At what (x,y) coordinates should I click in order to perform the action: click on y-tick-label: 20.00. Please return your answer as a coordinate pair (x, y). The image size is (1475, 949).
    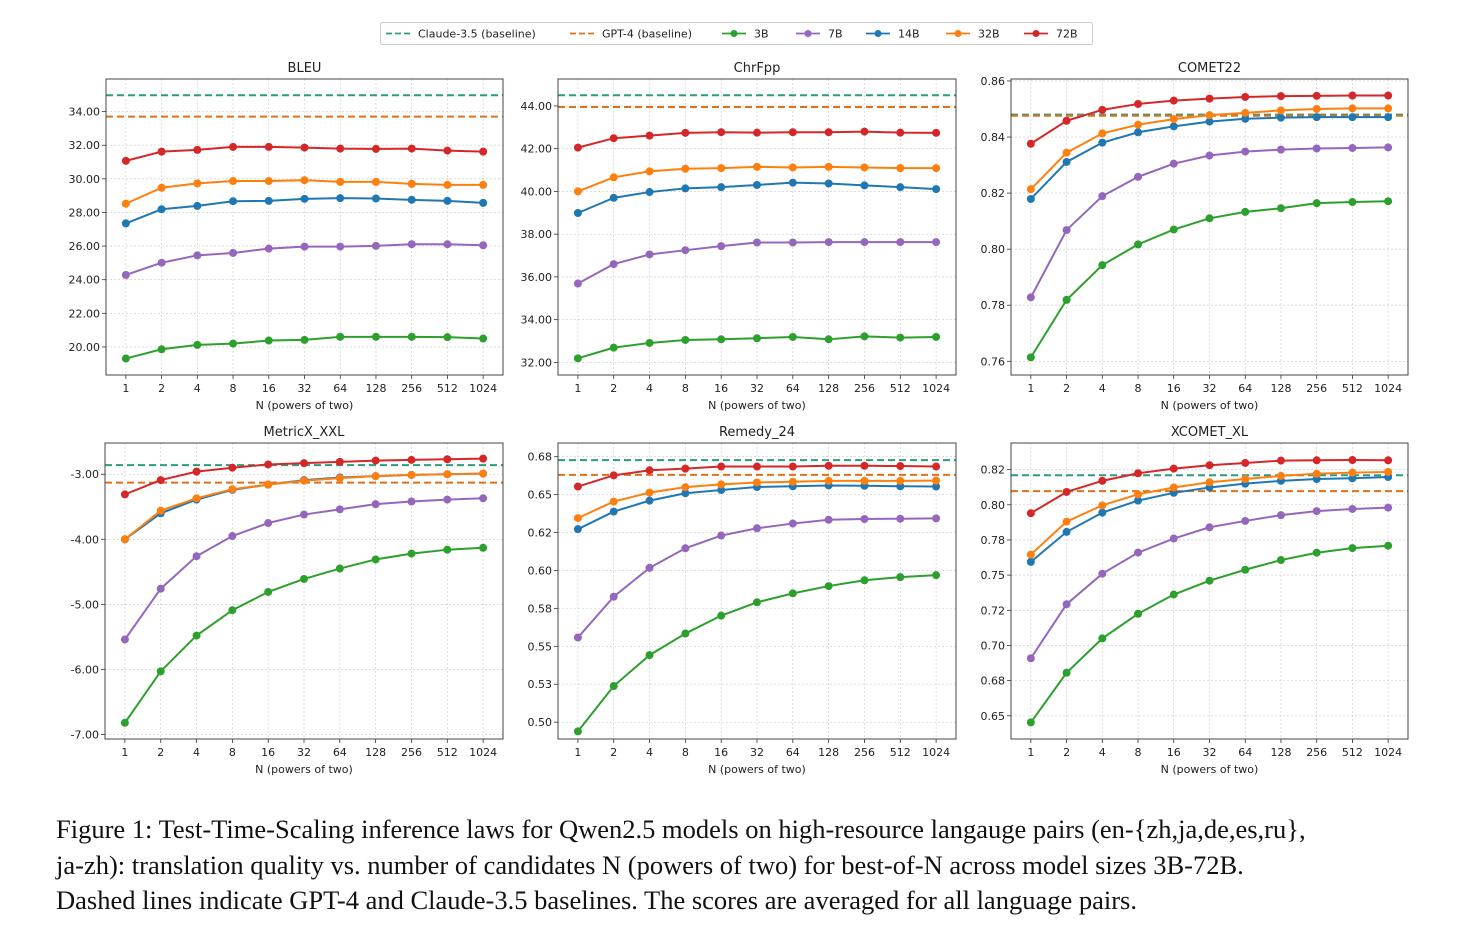
    Looking at the image, I should click on (85, 347).